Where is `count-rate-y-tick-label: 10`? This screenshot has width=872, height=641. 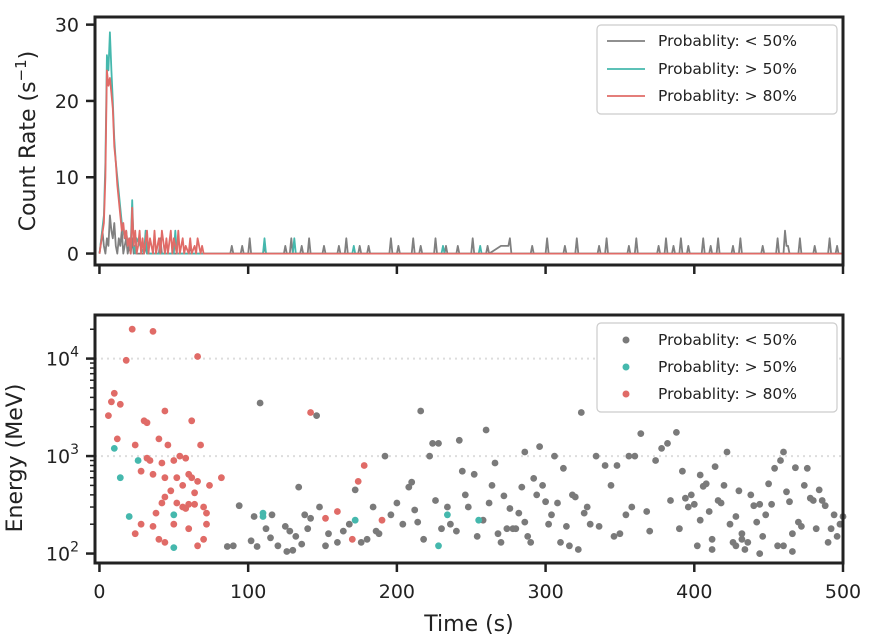 count-rate-y-tick-label: 10 is located at coordinates (67, 178).